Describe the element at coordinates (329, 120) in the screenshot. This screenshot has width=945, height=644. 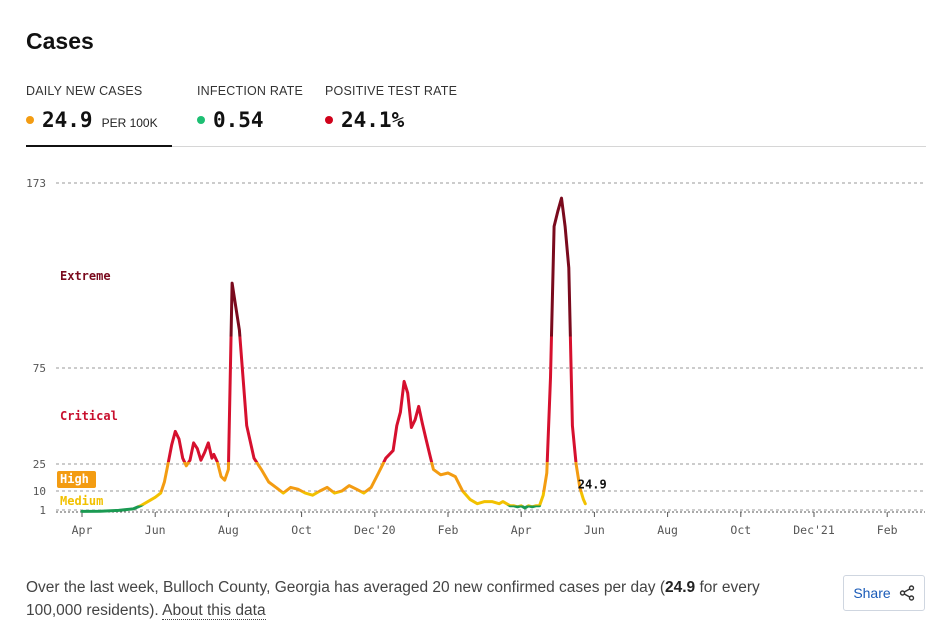
I see `red-dot-icon` at that location.